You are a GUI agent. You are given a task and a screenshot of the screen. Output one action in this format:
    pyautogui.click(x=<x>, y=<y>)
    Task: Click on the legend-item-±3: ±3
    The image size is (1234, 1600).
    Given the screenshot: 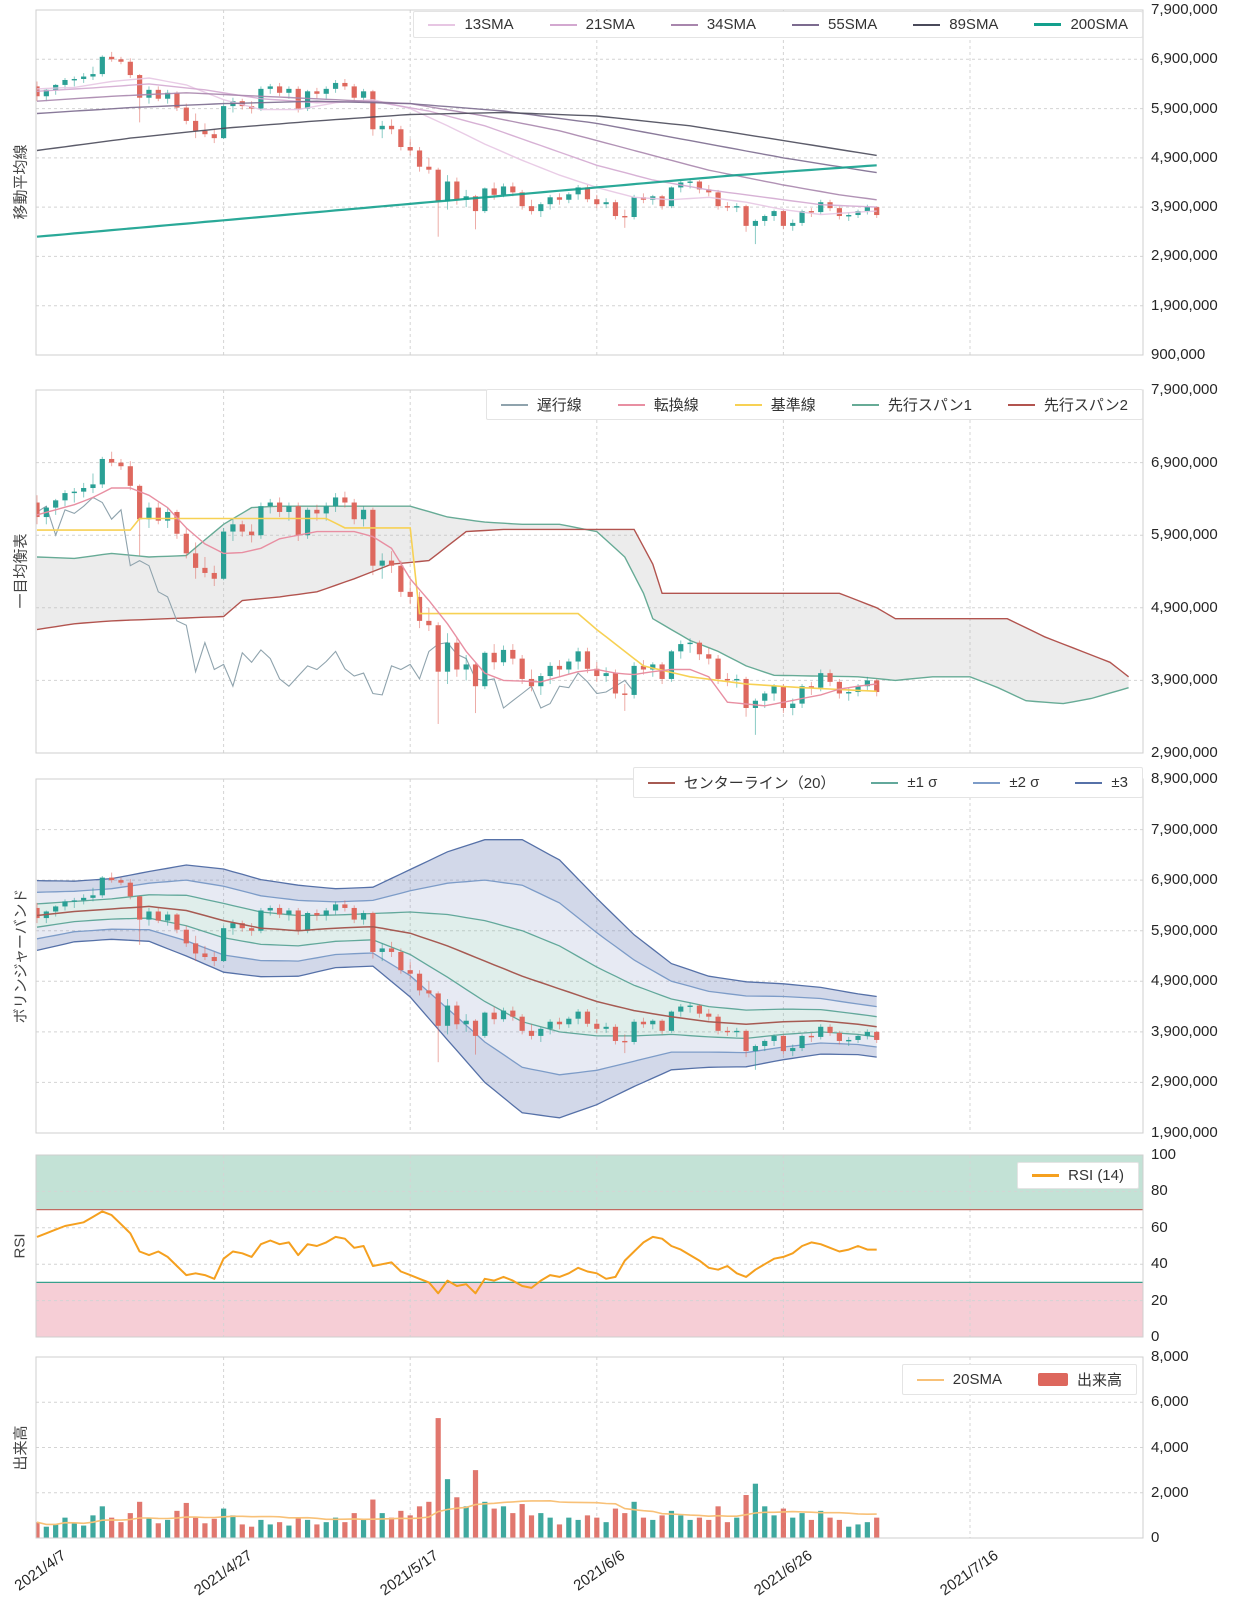 What is the action you would take?
    pyautogui.click(x=1101, y=782)
    